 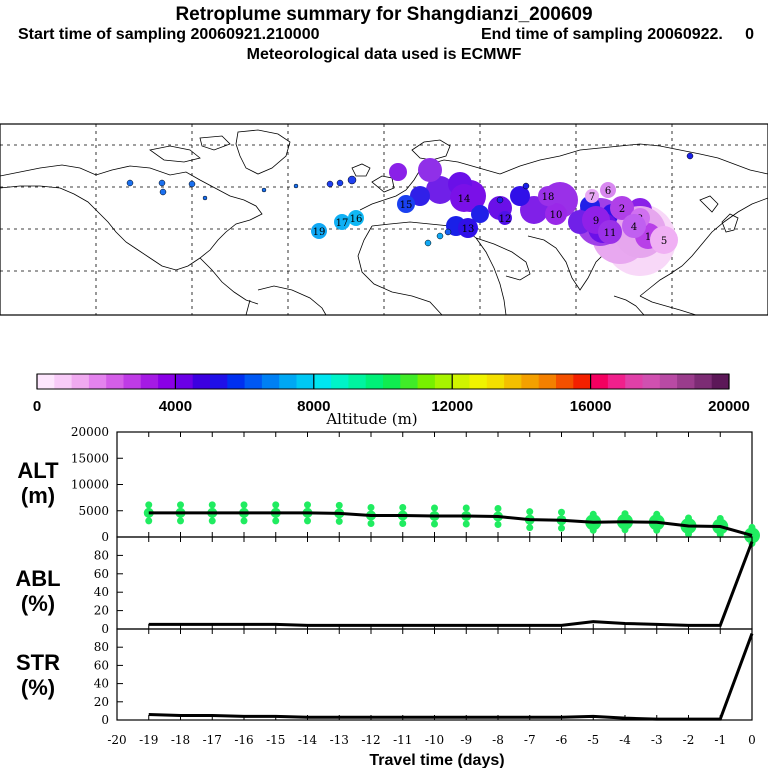 What do you see at coordinates (498, 740) in the screenshot?
I see `x-tick-label: -8` at bounding box center [498, 740].